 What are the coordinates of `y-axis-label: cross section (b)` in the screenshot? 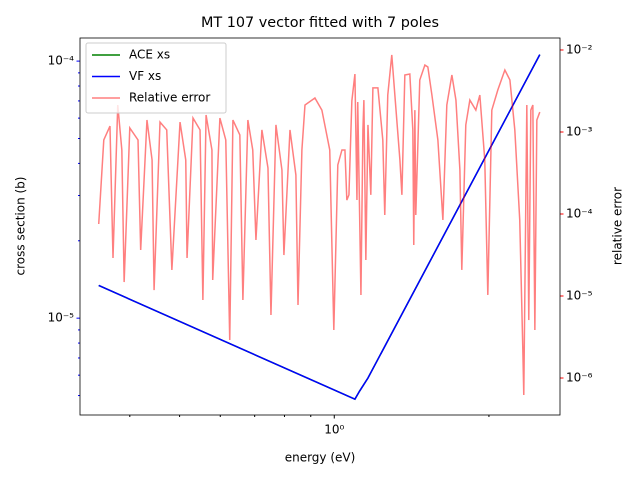 It's located at (21, 226).